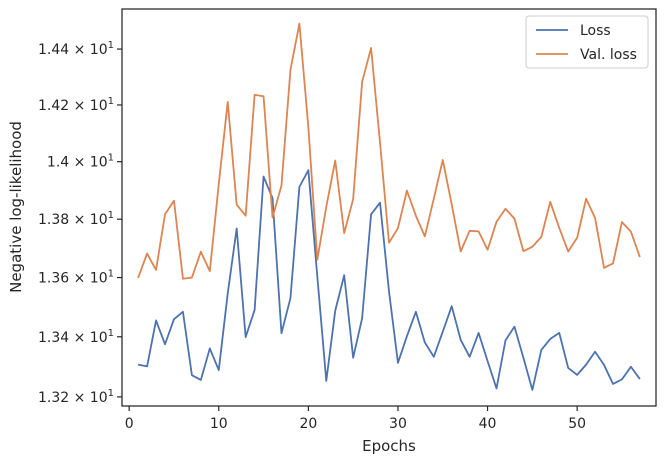 The width and height of the screenshot is (667, 463). I want to click on y-tick-label: 1.38 × 10¹, so click(76, 219).